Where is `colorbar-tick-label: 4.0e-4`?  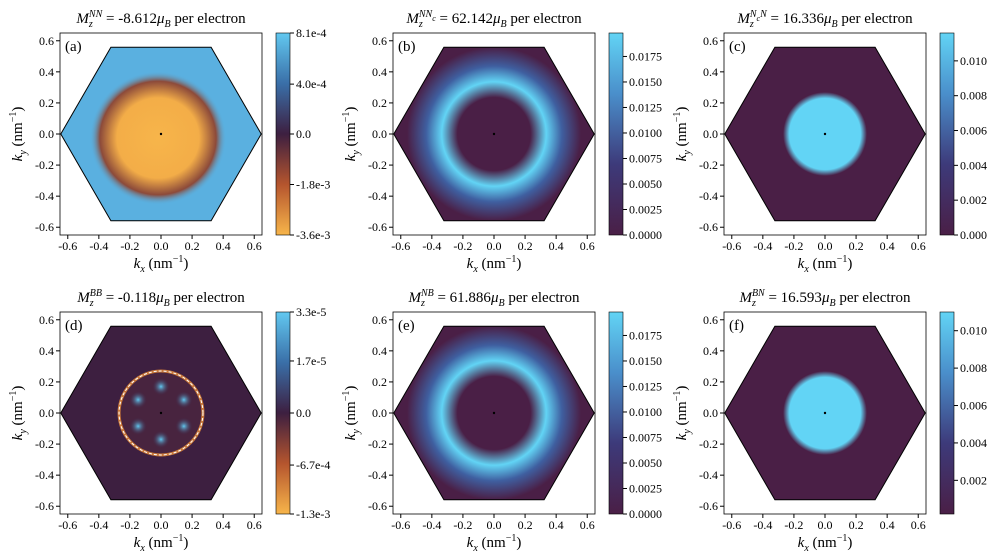
colorbar-tick-label: 4.0e-4 is located at coordinates (311, 84).